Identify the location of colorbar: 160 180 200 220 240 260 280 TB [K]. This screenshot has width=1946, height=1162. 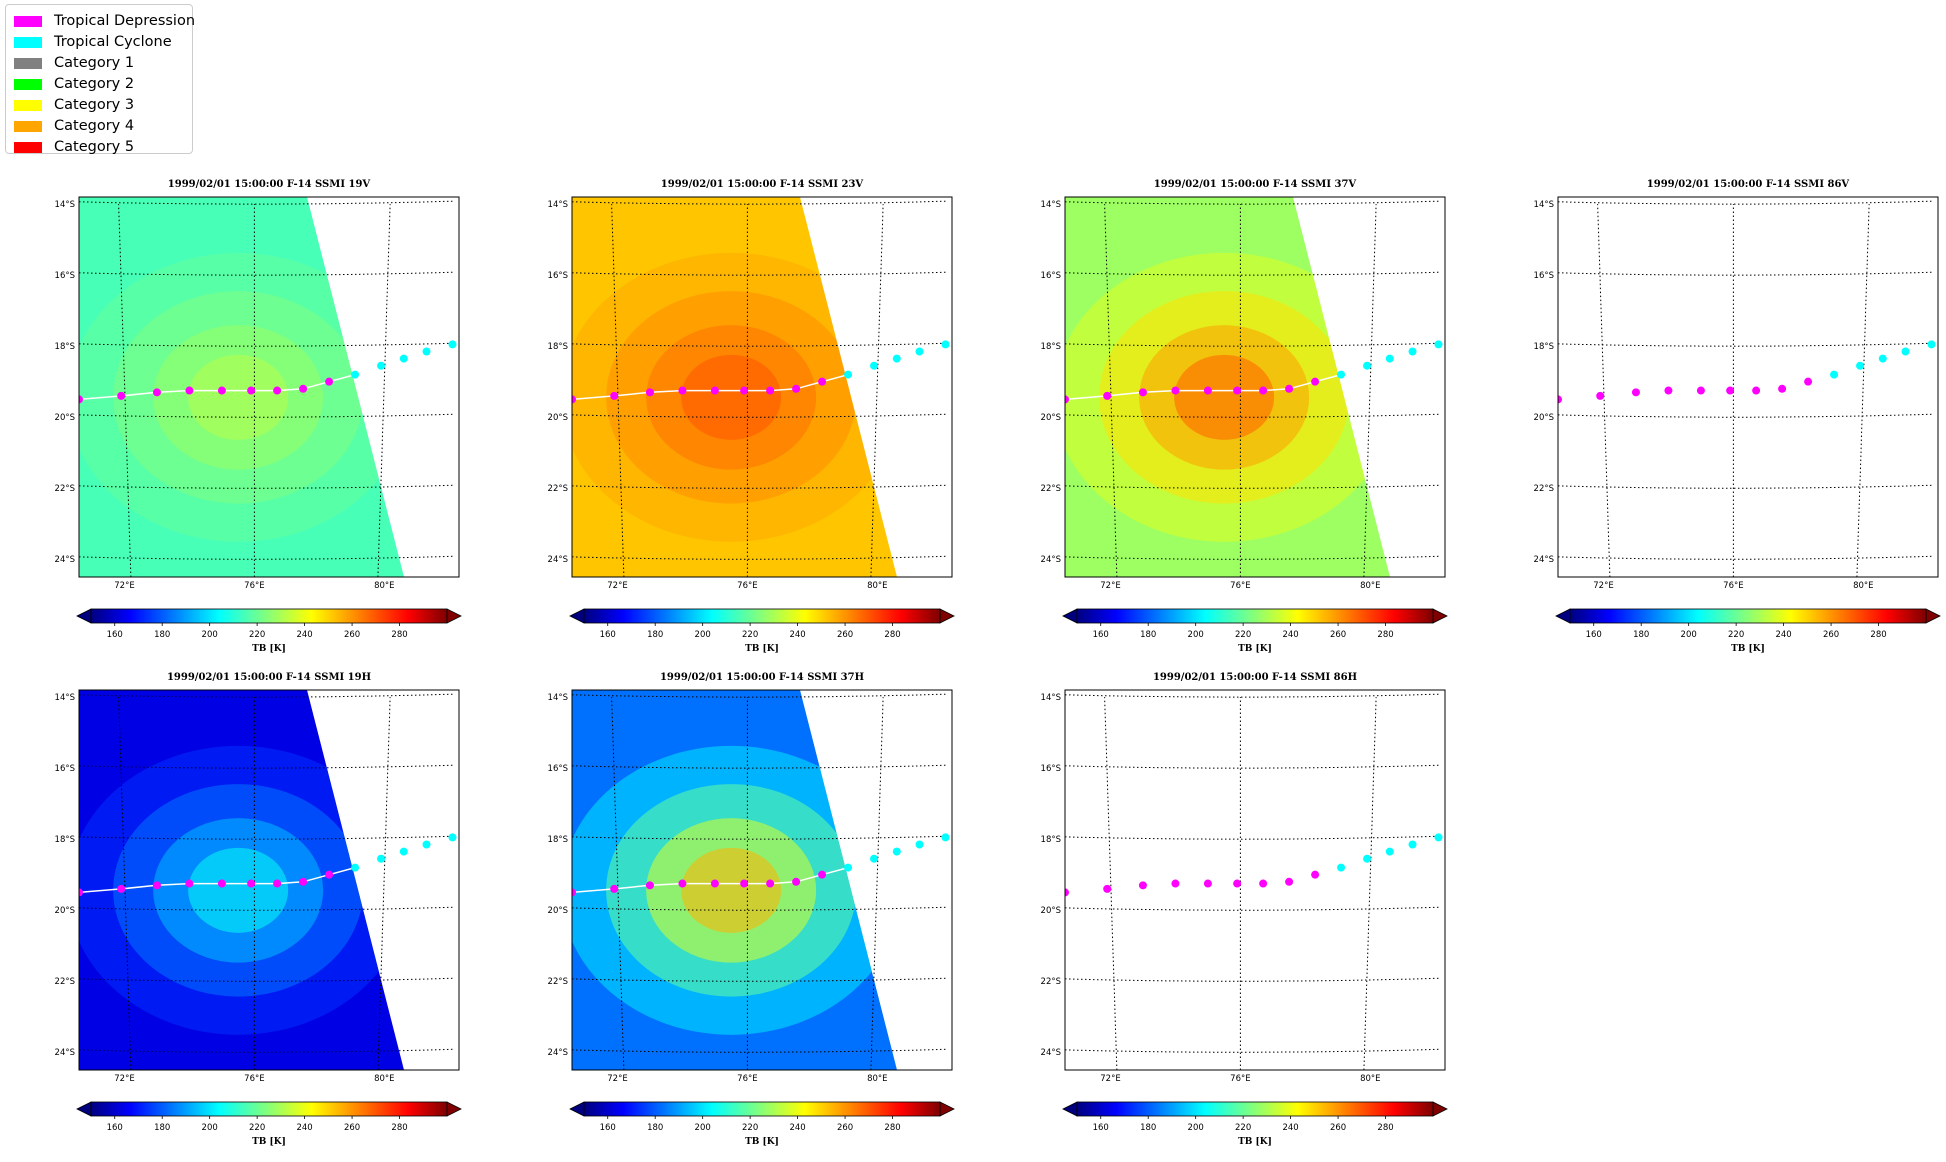
(1748, 631).